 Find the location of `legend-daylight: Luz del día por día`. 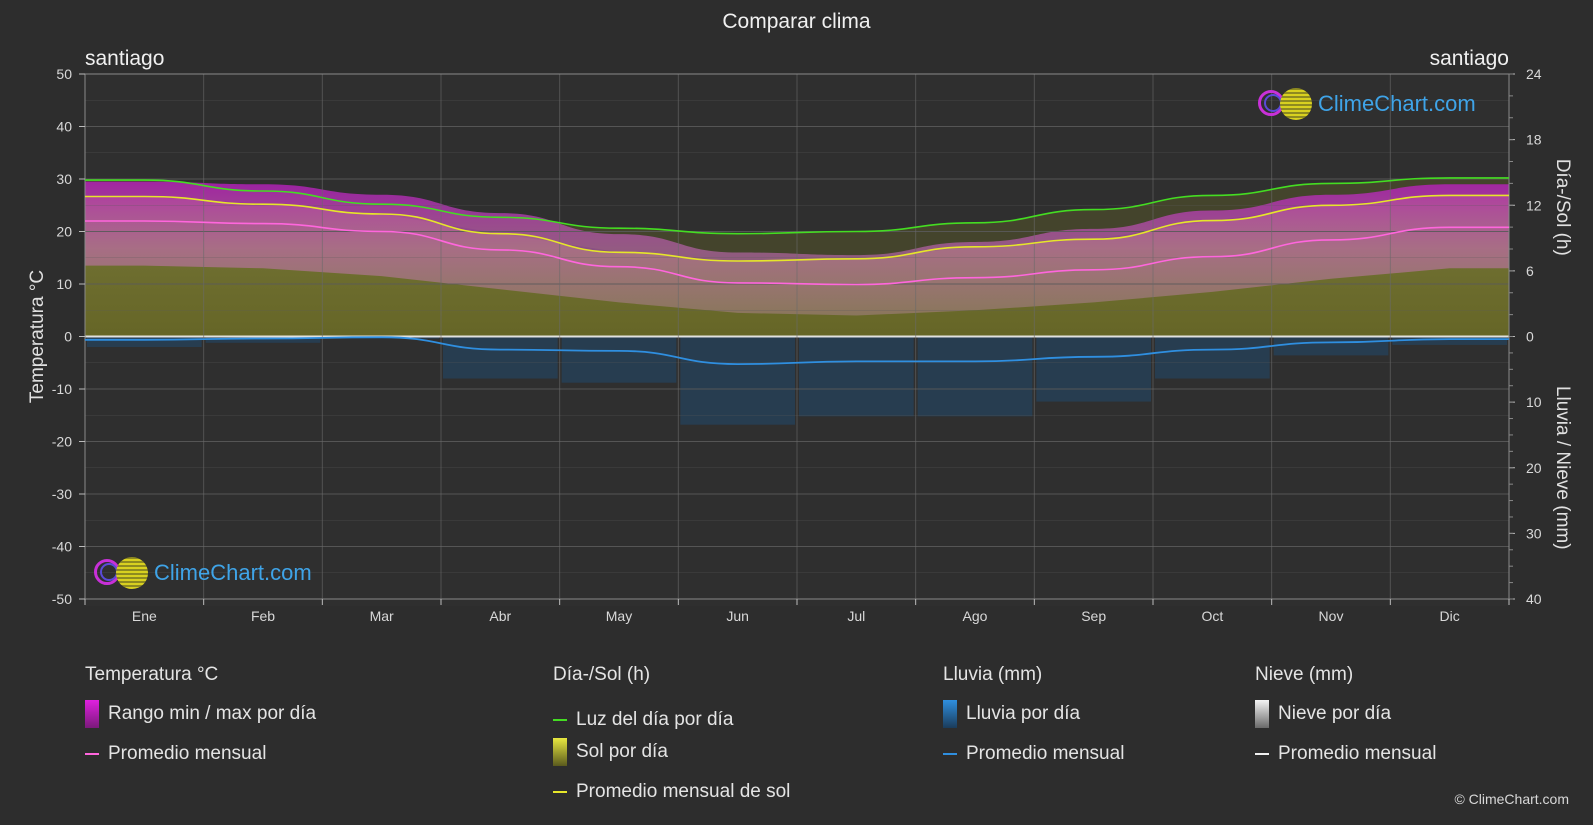

legend-daylight: Luz del día por día is located at coordinates (643, 720).